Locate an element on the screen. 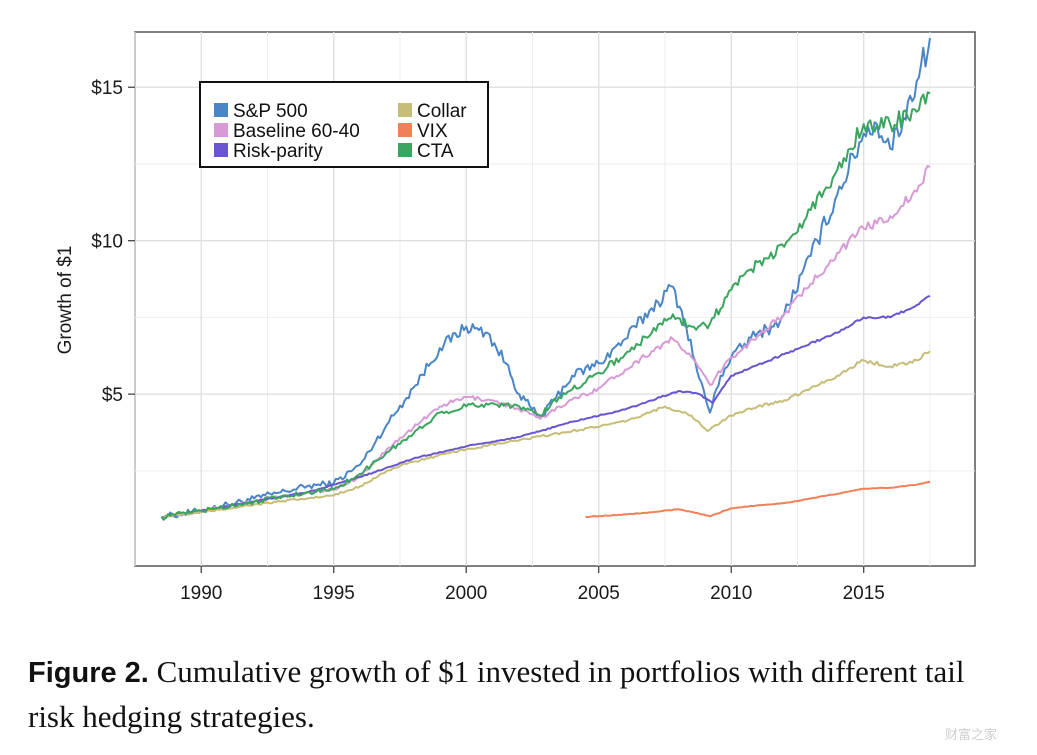 The height and width of the screenshot is (755, 1037). x-tick-label: 2010 is located at coordinates (731, 593).